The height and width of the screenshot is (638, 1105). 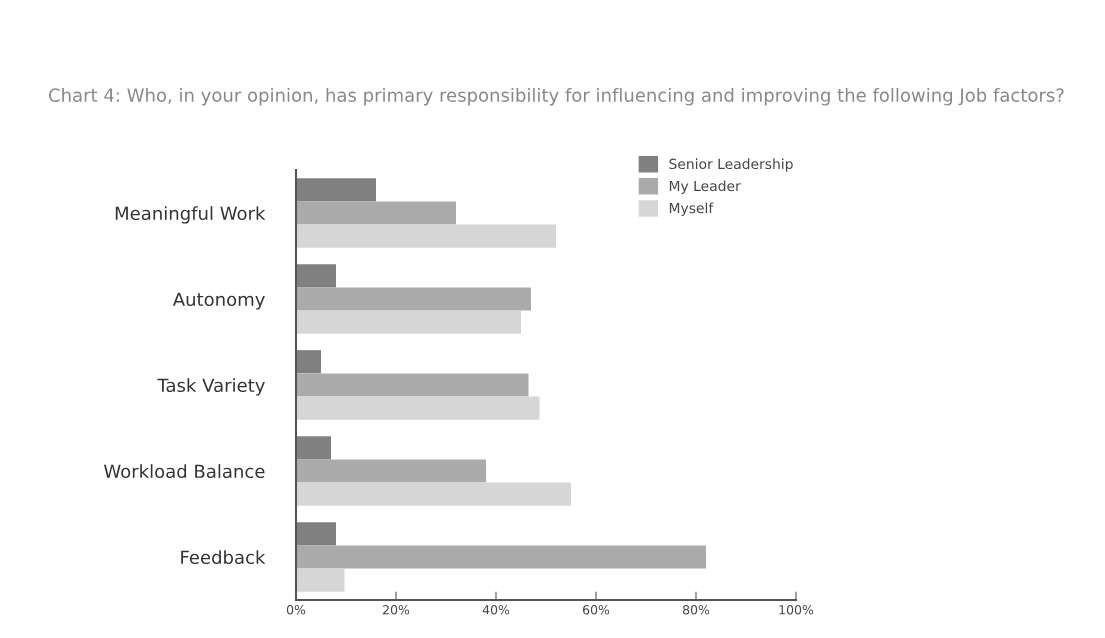 I want to click on x-tick-label: 100%, so click(x=796, y=610).